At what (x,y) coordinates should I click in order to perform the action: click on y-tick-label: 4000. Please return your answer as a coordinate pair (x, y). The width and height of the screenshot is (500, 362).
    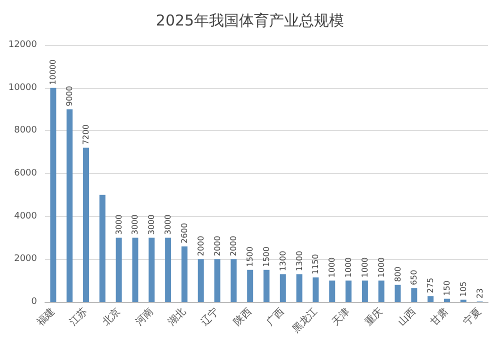
    Looking at the image, I should click on (26, 216).